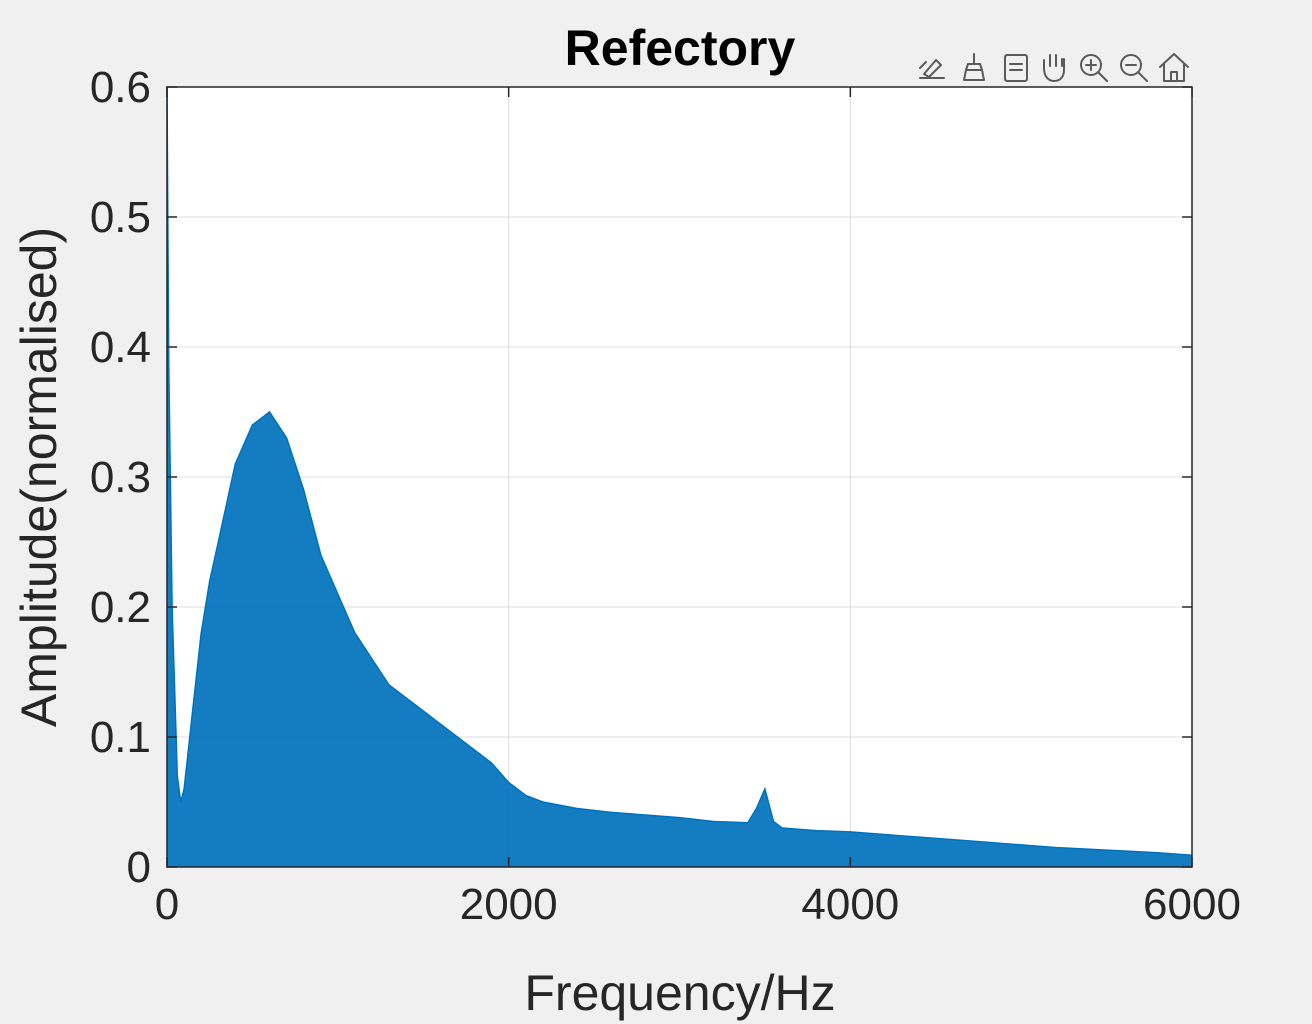 The image size is (1312, 1024). I want to click on brush-icon, so click(974, 67).